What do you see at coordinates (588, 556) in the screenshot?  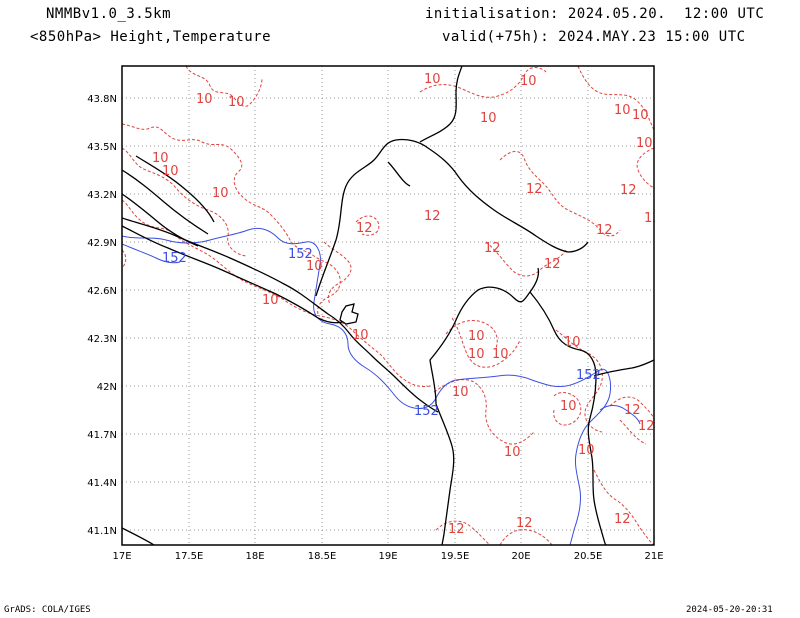 I see `x-tick-label: 20.5E` at bounding box center [588, 556].